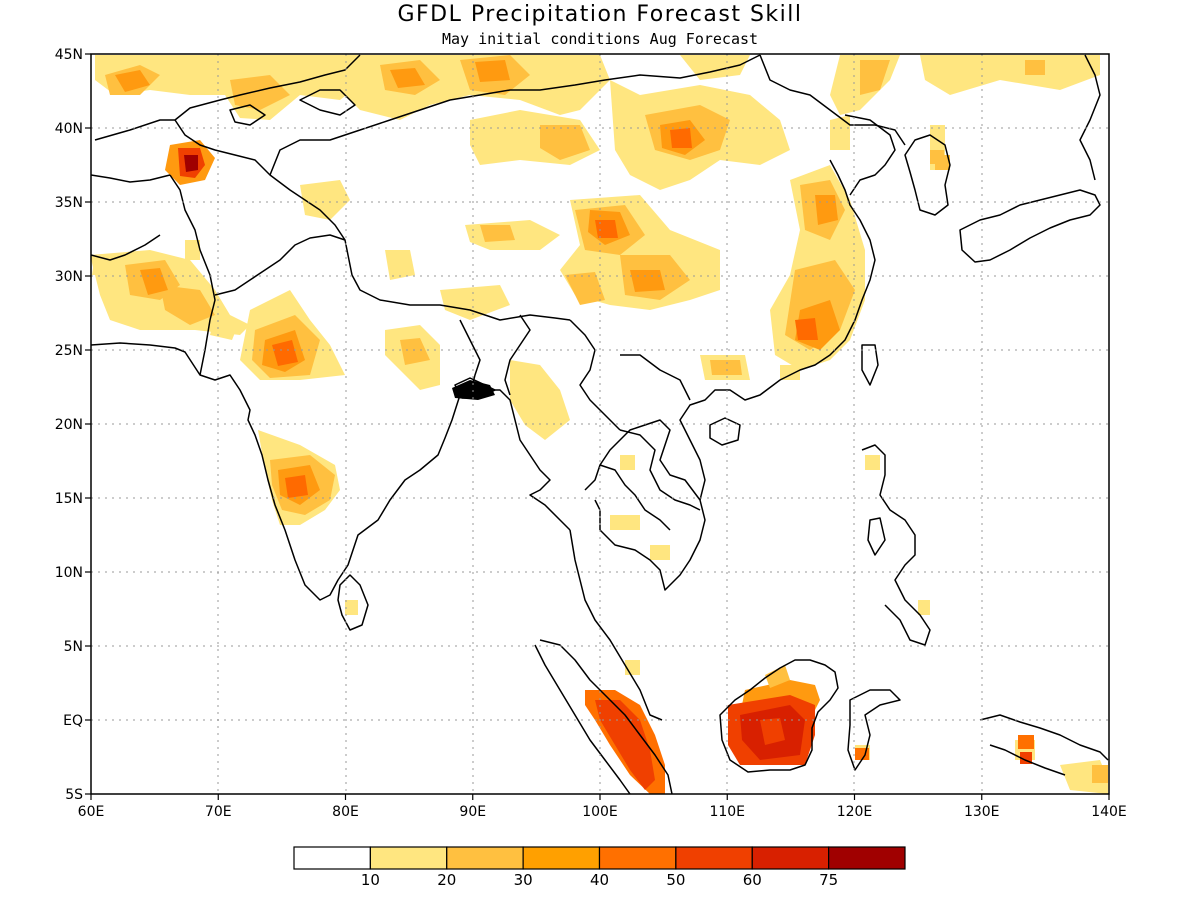 Image resolution: width=1200 pixels, height=900 pixels. Describe the element at coordinates (752, 880) in the screenshot. I see `colorbar-label: 60` at that location.